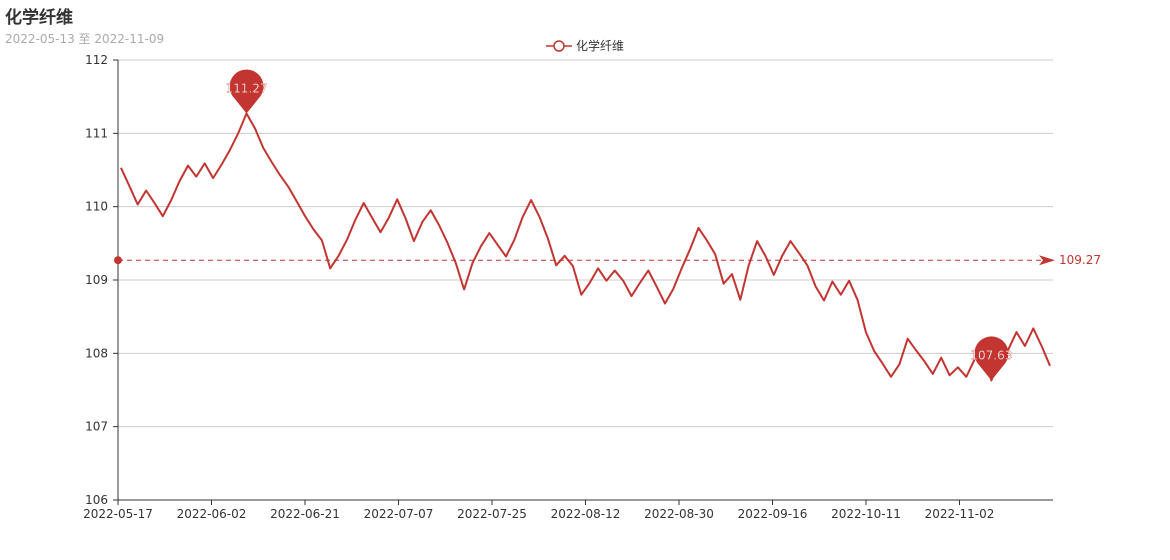 This screenshot has width=1170, height=560. I want to click on x-tick-label: 2022-06-02, so click(212, 514).